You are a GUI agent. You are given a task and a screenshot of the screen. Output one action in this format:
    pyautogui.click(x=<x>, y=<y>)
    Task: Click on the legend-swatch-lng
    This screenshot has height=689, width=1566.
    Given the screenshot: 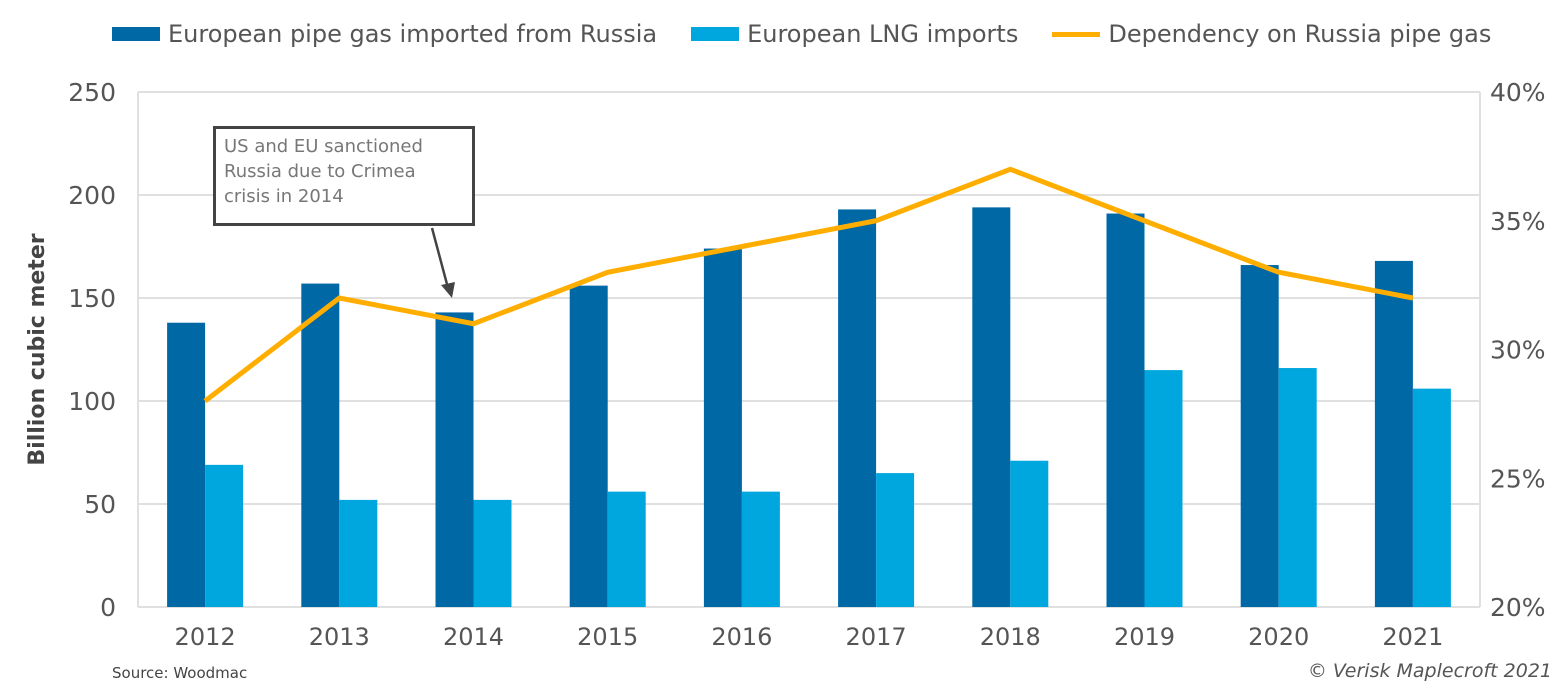 What is the action you would take?
    pyautogui.click(x=715, y=34)
    